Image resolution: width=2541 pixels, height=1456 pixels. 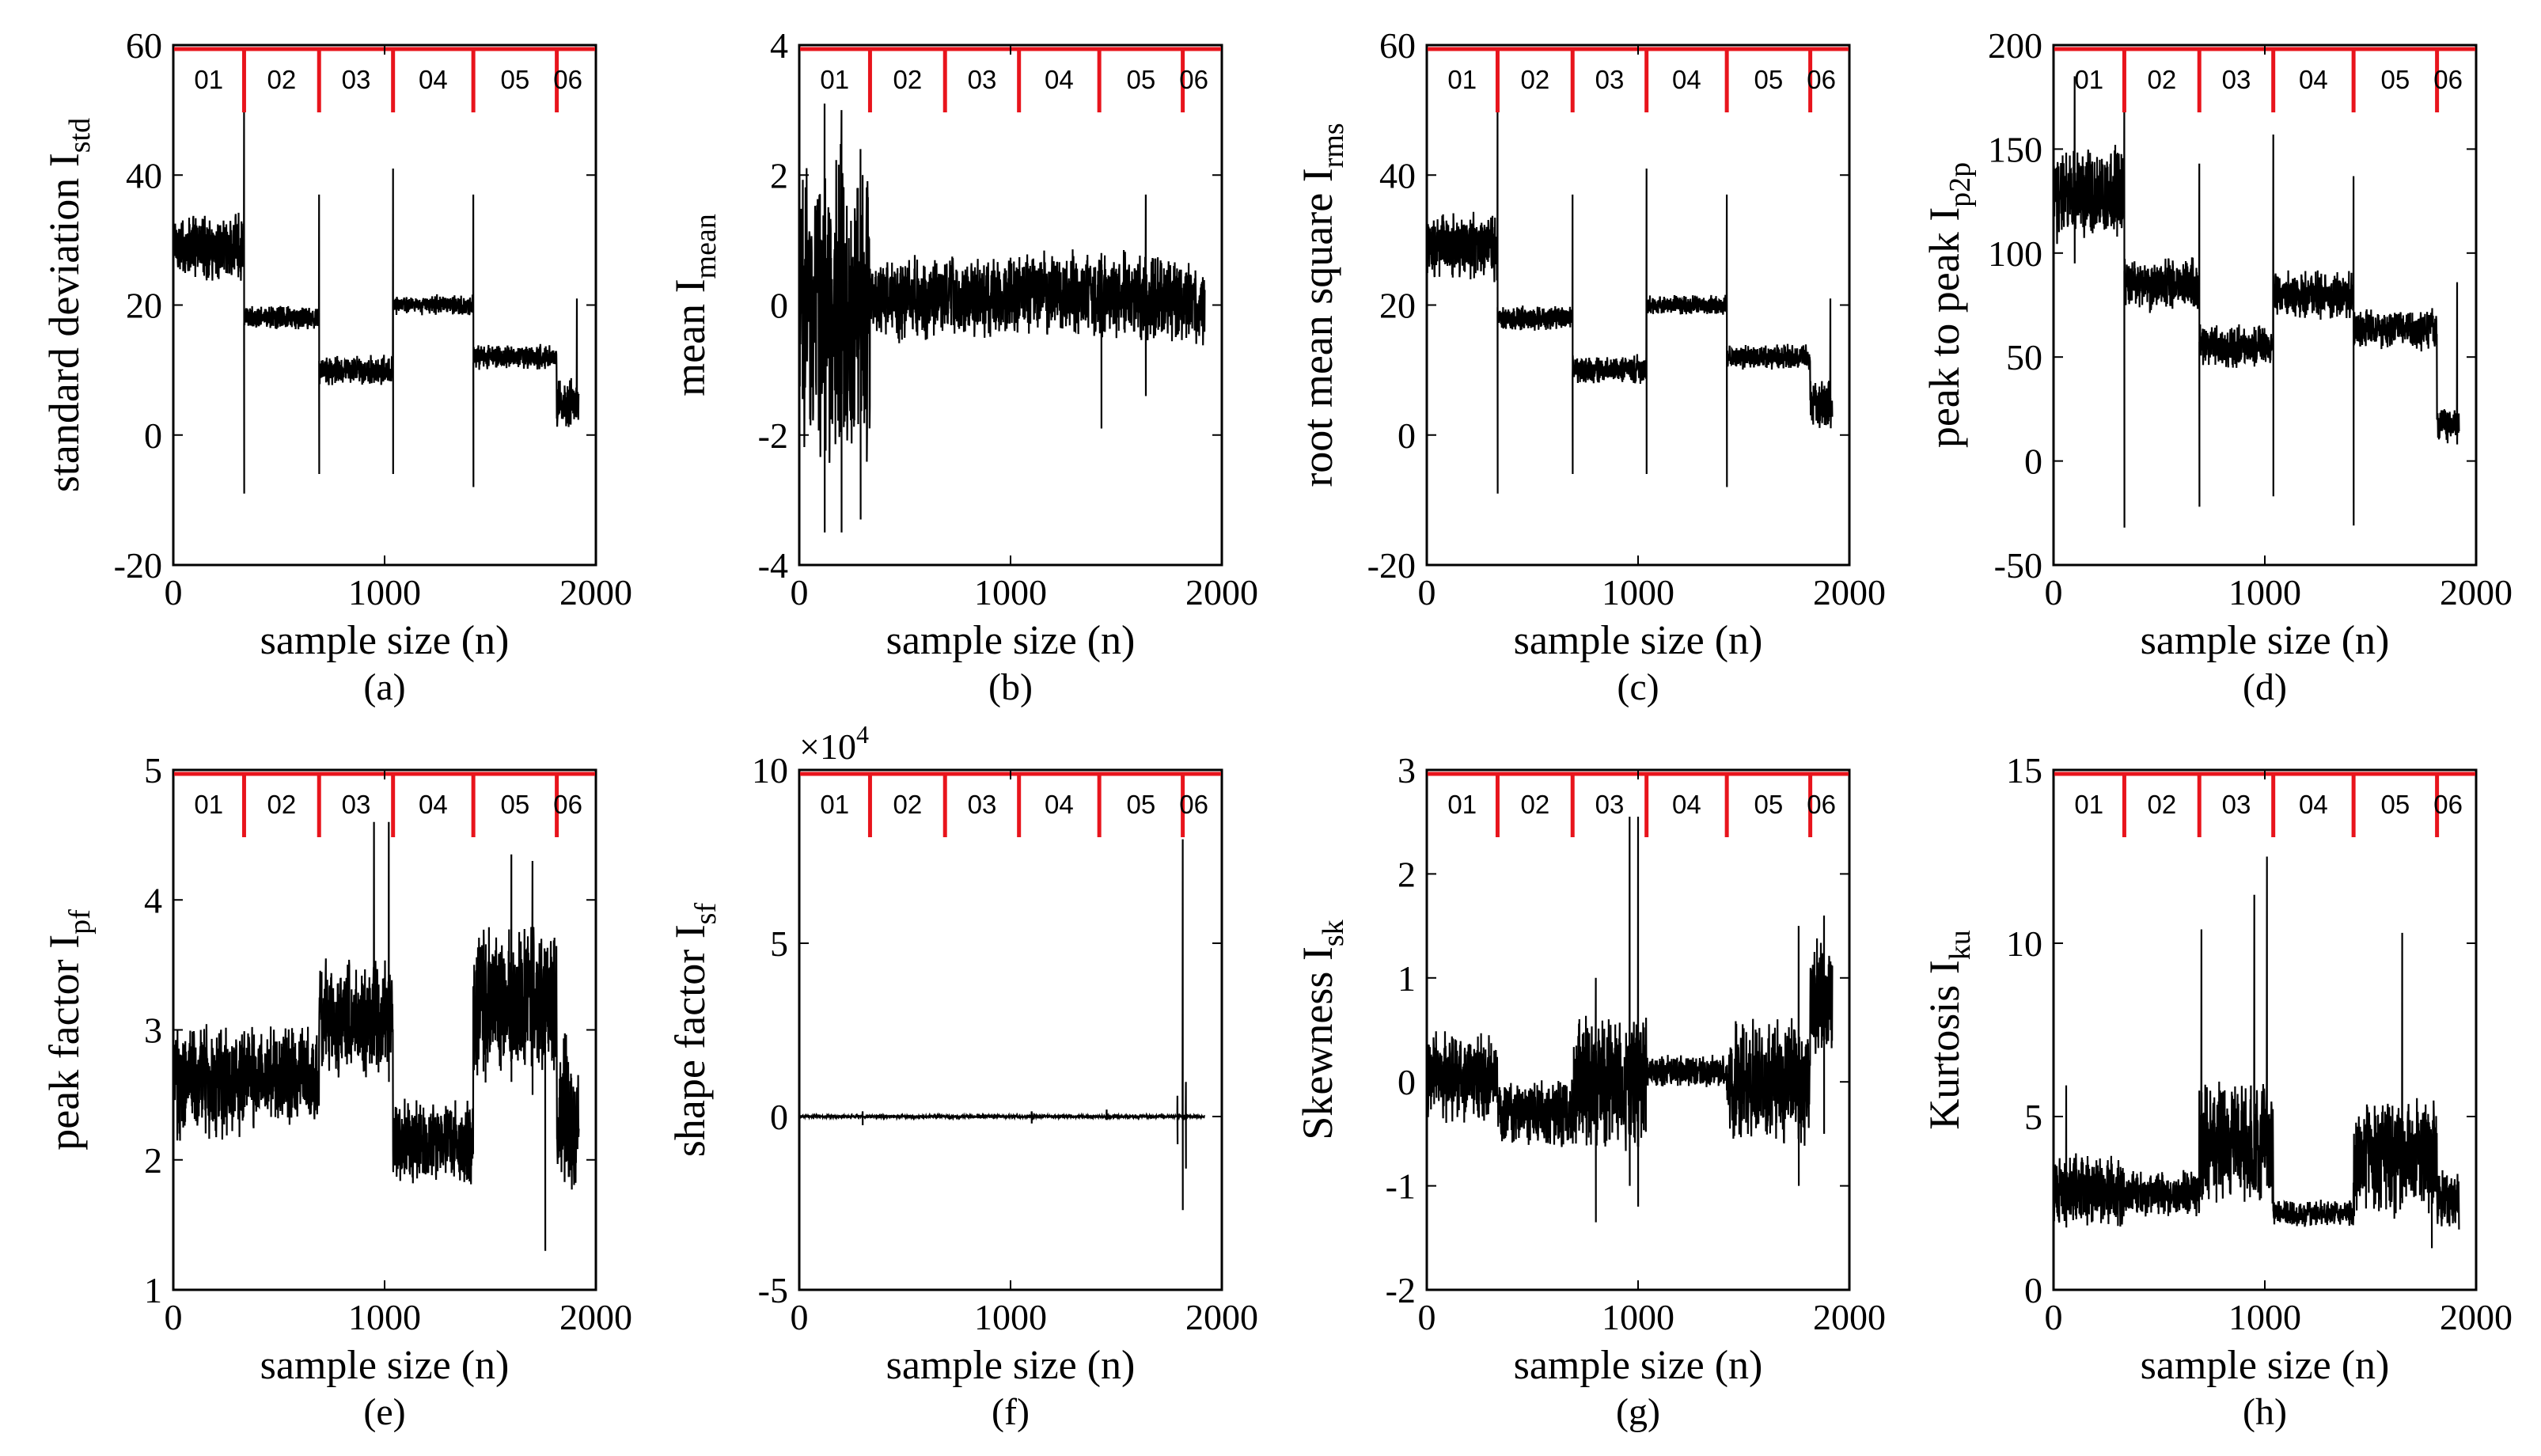 I want to click on panel-caption: (b), so click(x=1010, y=687).